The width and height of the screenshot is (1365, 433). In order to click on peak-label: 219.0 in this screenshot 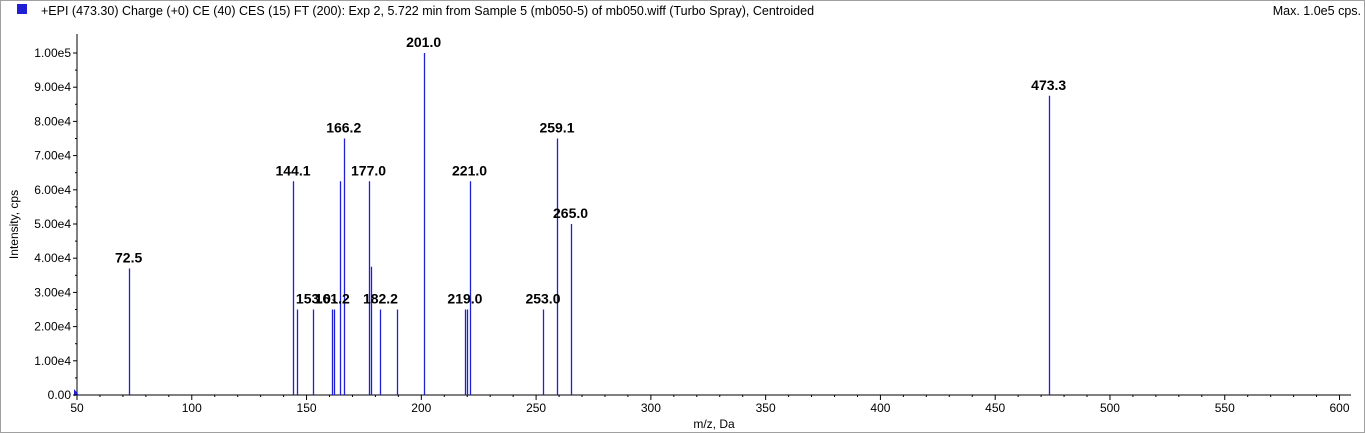, I will do `click(464, 299)`.